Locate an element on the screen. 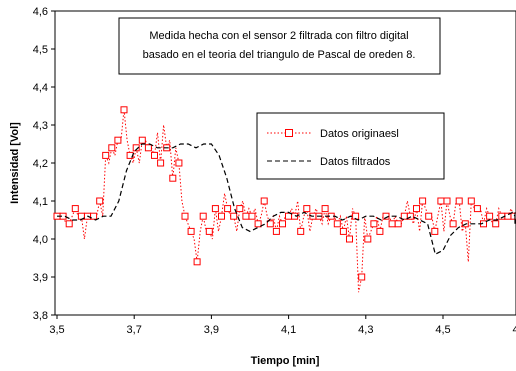 This screenshot has width=516, height=371. x-tick-label: 3,5 is located at coordinates (56, 330).